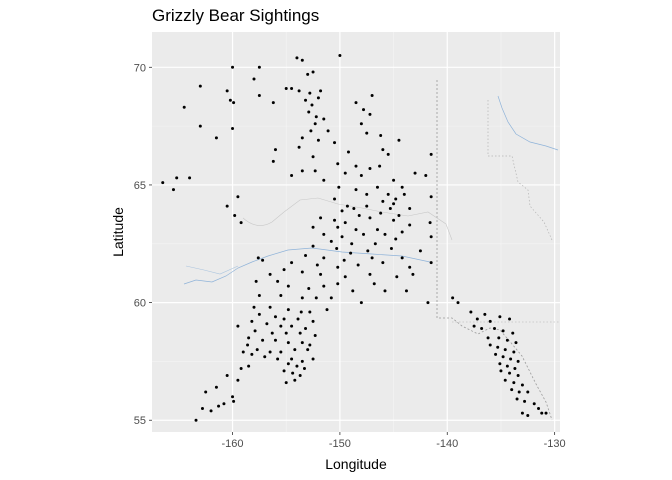 The width and height of the screenshot is (672, 480). I want to click on y-tick-label: 70, so click(140, 68).